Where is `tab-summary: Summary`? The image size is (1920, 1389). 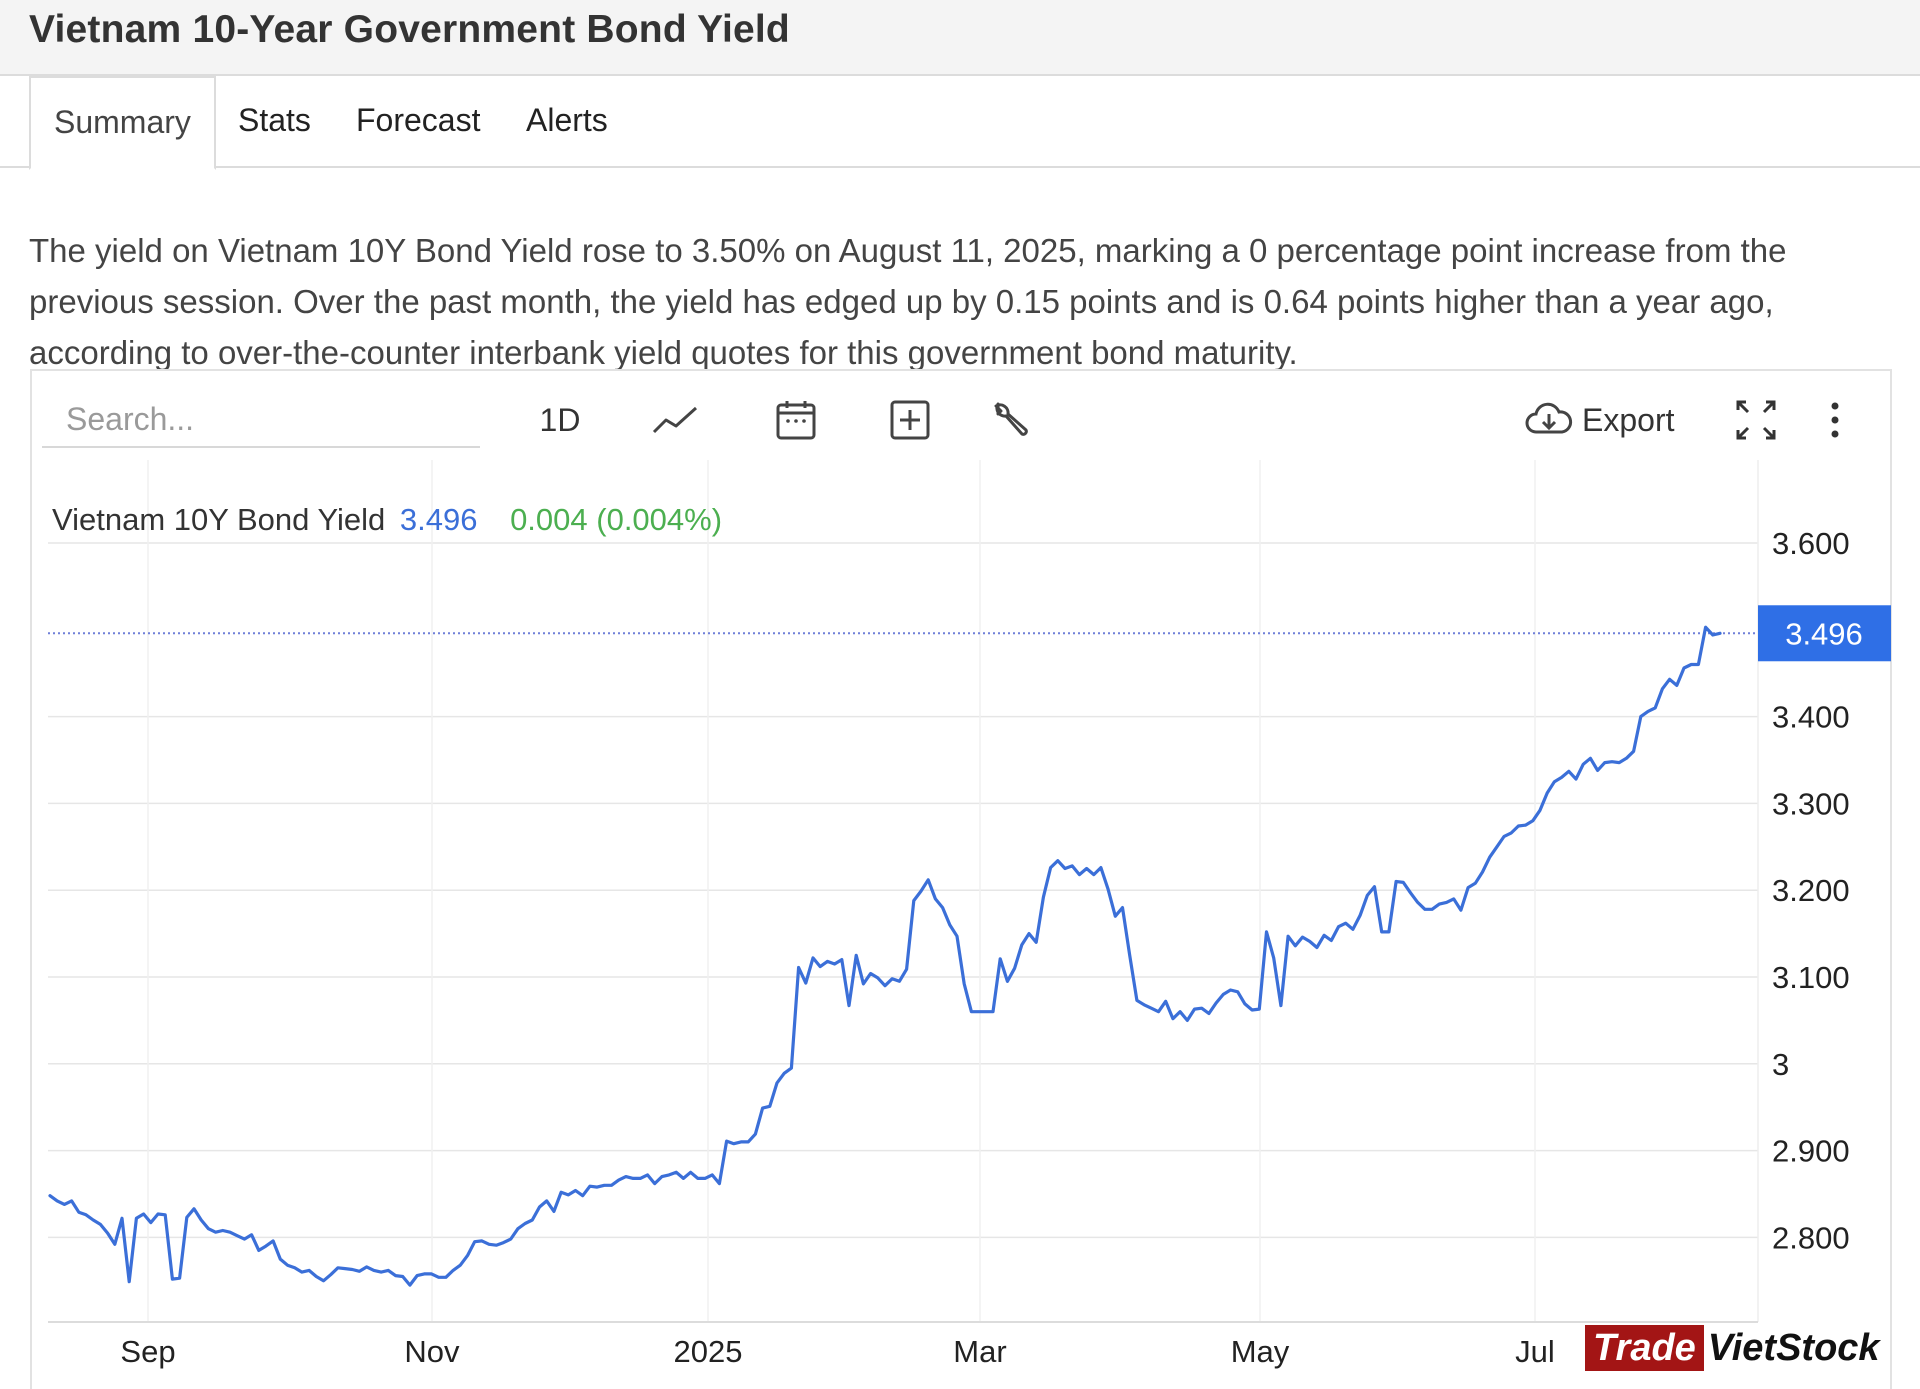
tab-summary: Summary is located at coordinates (122, 123).